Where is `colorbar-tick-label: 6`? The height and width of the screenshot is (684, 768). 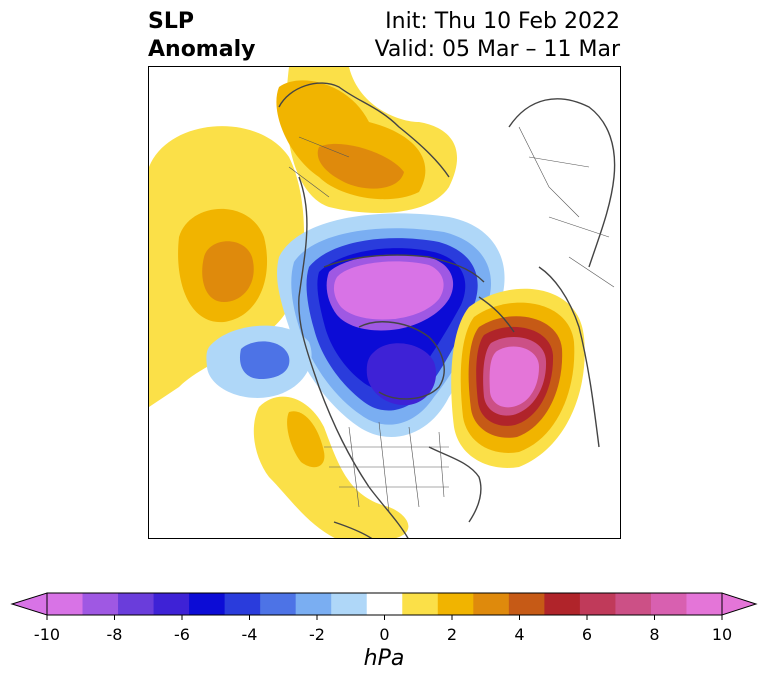 colorbar-tick-label: 6 is located at coordinates (587, 634).